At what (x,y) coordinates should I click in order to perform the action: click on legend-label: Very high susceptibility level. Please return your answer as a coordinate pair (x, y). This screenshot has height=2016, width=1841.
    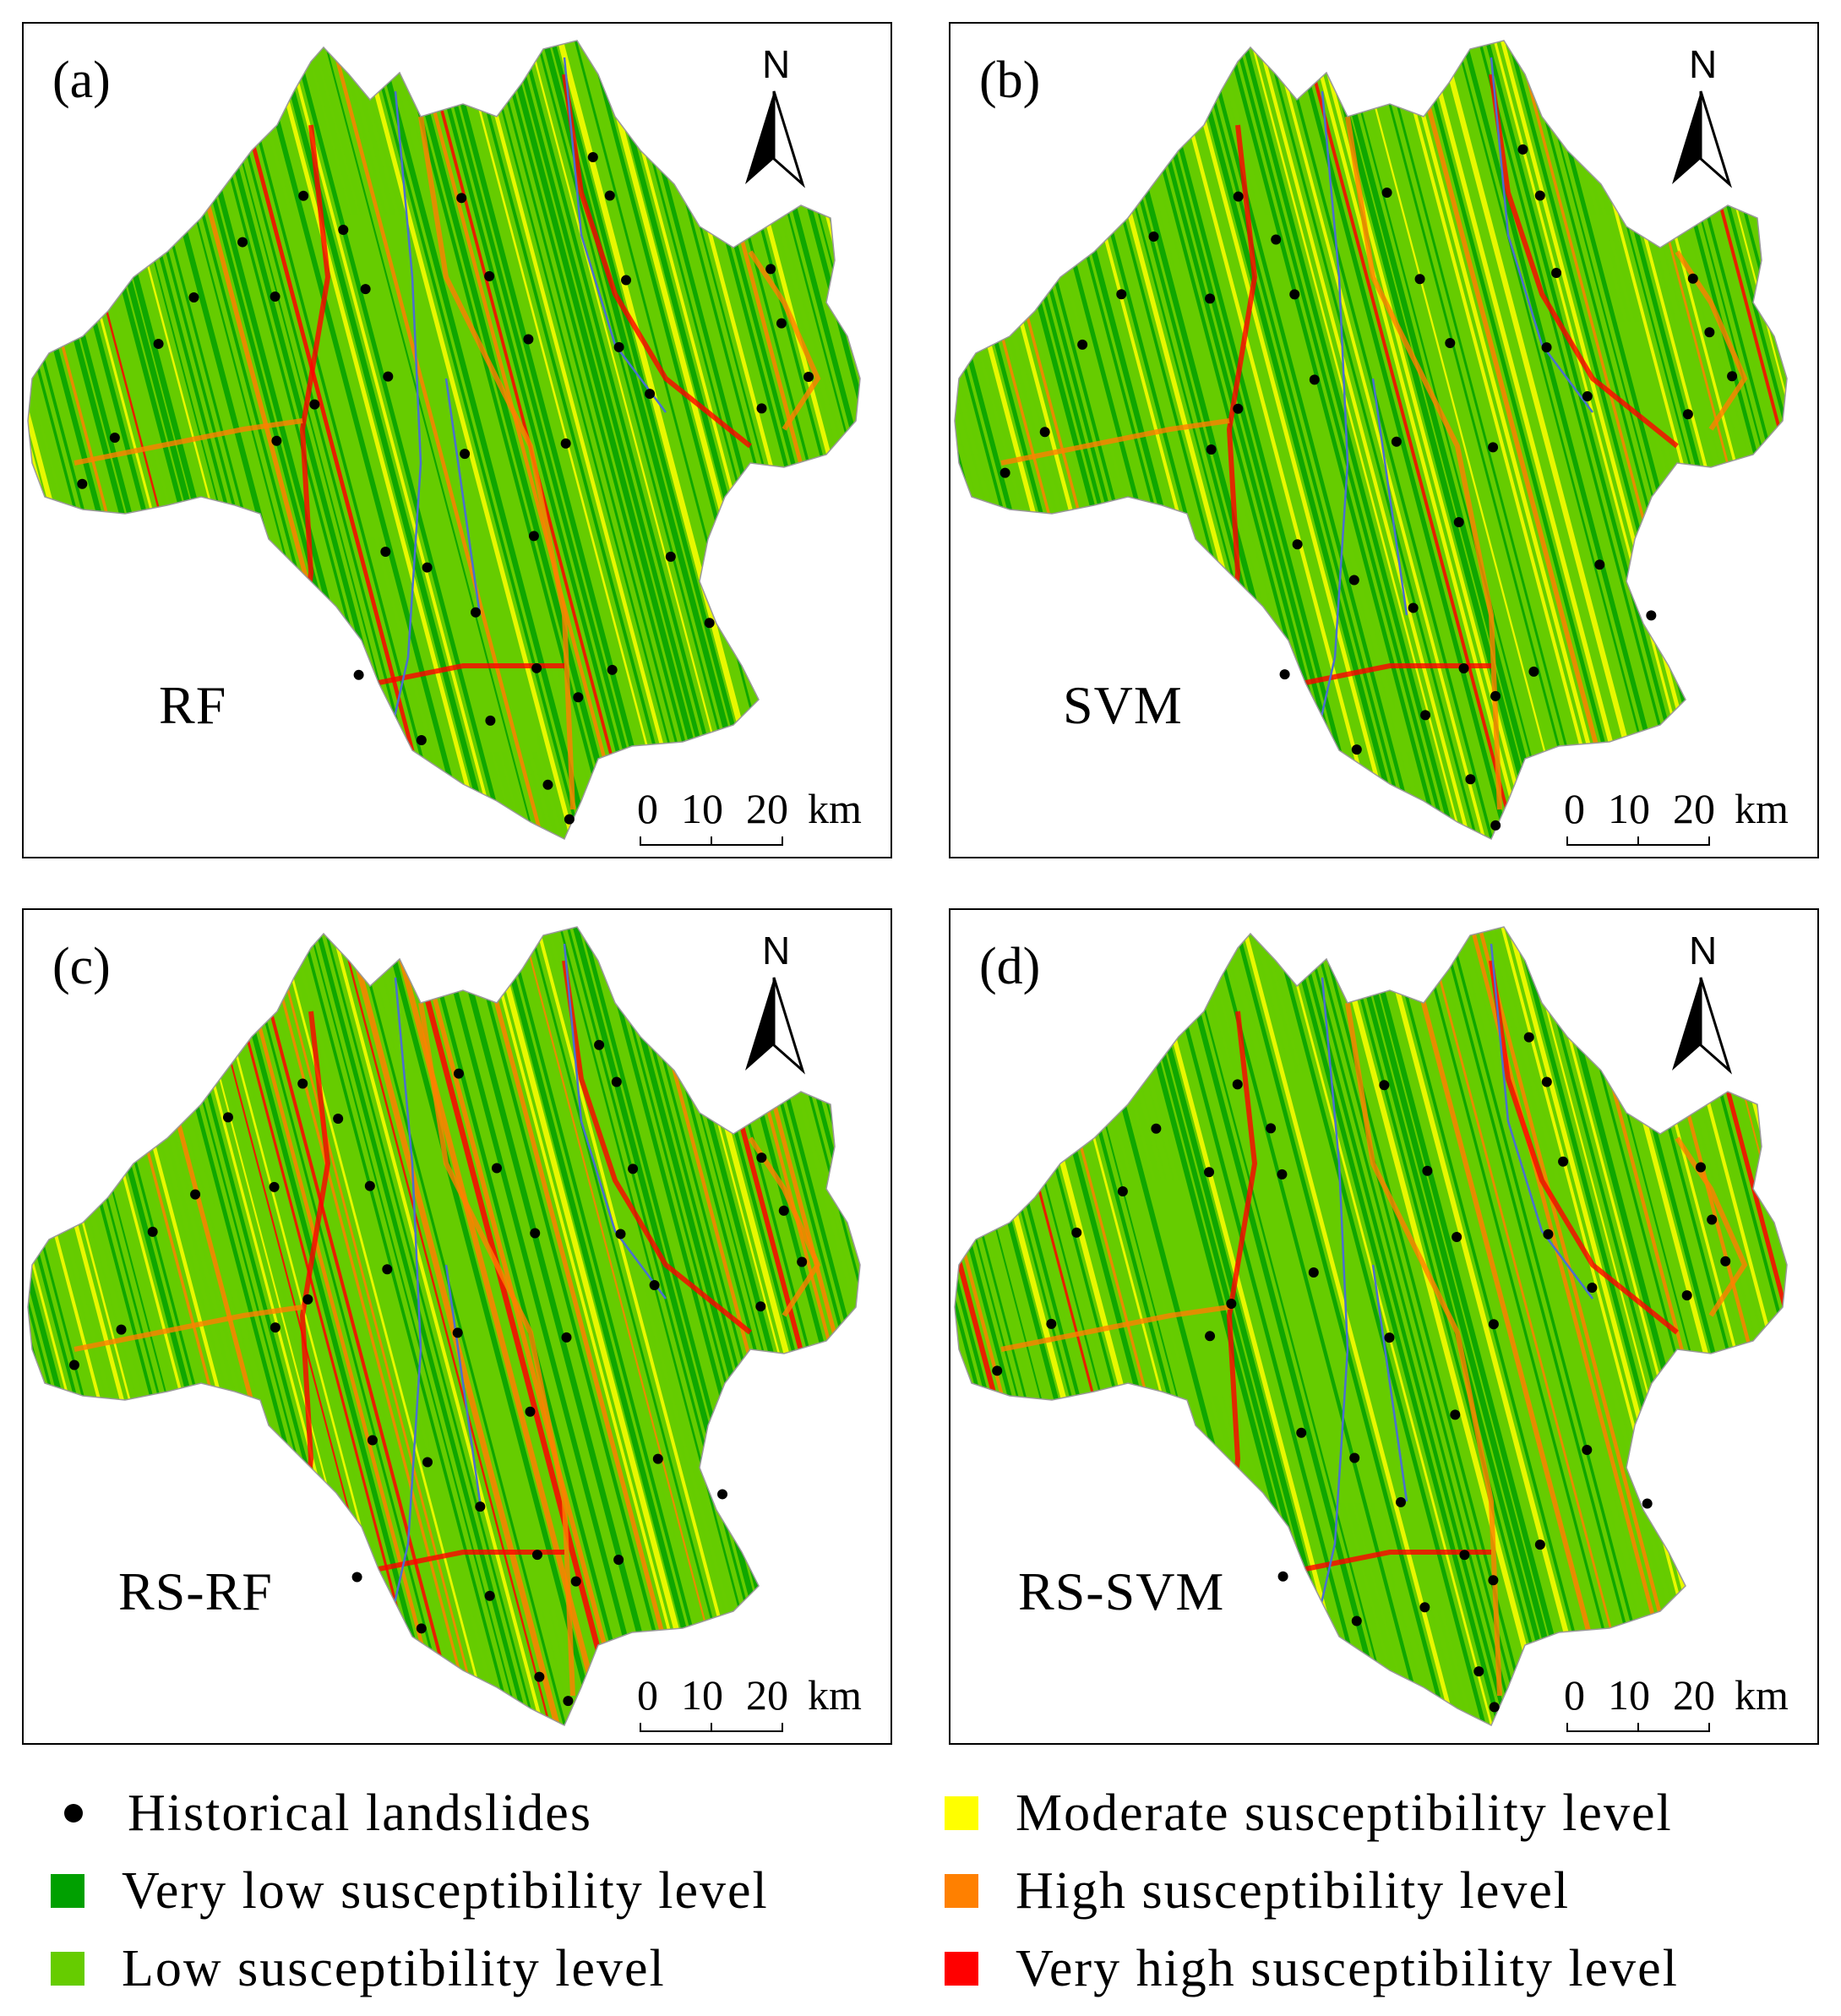
    Looking at the image, I should click on (1347, 1968).